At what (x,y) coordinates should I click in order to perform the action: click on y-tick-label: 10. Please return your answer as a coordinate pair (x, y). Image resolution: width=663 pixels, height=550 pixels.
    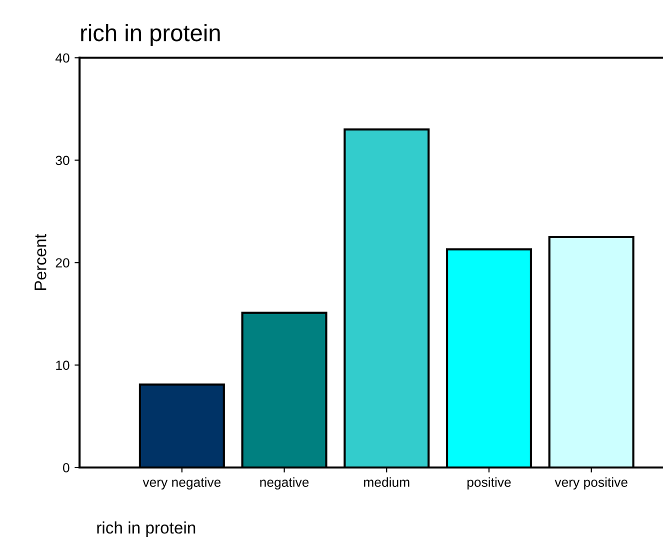
    Looking at the image, I should click on (63, 365).